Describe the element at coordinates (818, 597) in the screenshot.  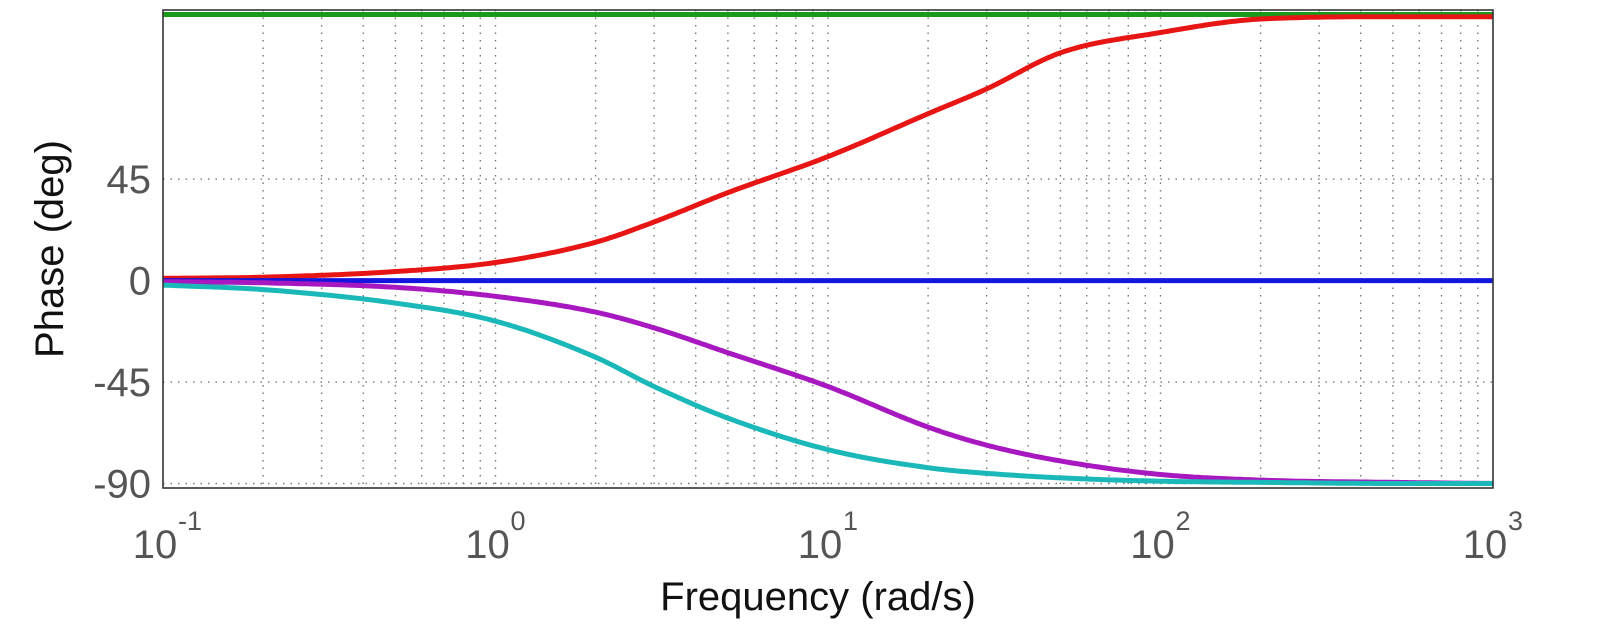
I see `x-axis-label: Frequency (rad/s)` at that location.